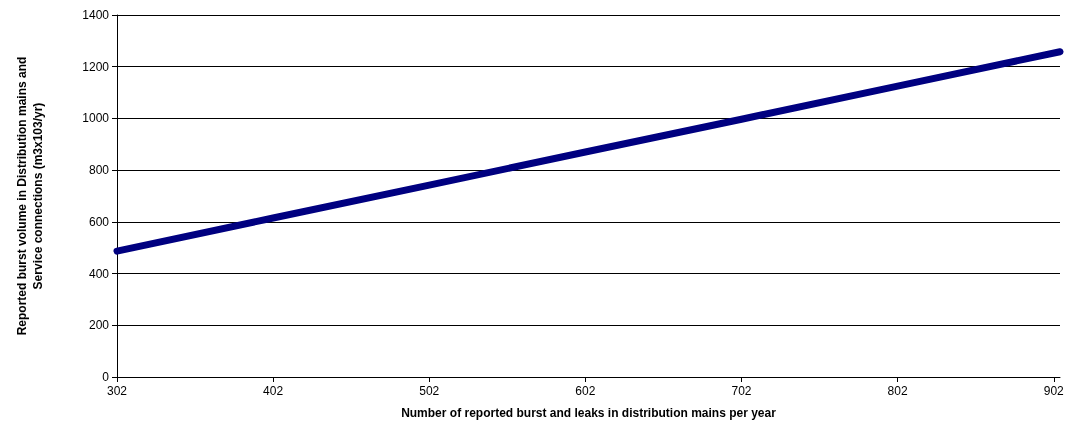  What do you see at coordinates (30, 196) in the screenshot?
I see `y-axis-title: Reported burst volume in Distribution mains and Service connections (m3x103/yr)` at bounding box center [30, 196].